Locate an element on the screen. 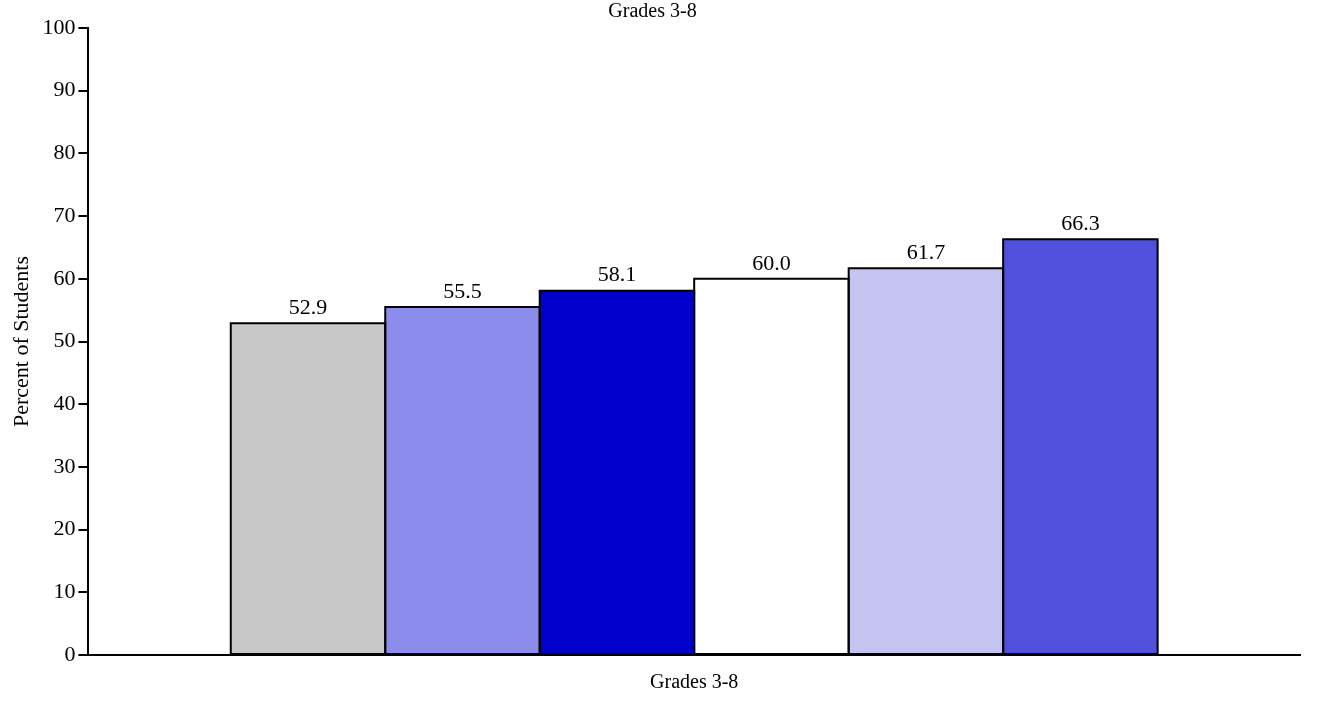  data-label: 66.3 is located at coordinates (1080, 223).